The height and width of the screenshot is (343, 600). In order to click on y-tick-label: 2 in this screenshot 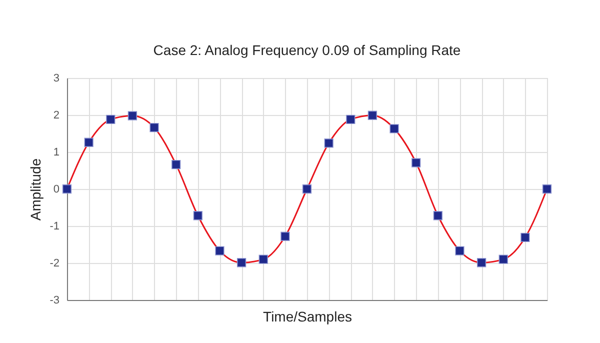, I will do `click(56, 116)`.